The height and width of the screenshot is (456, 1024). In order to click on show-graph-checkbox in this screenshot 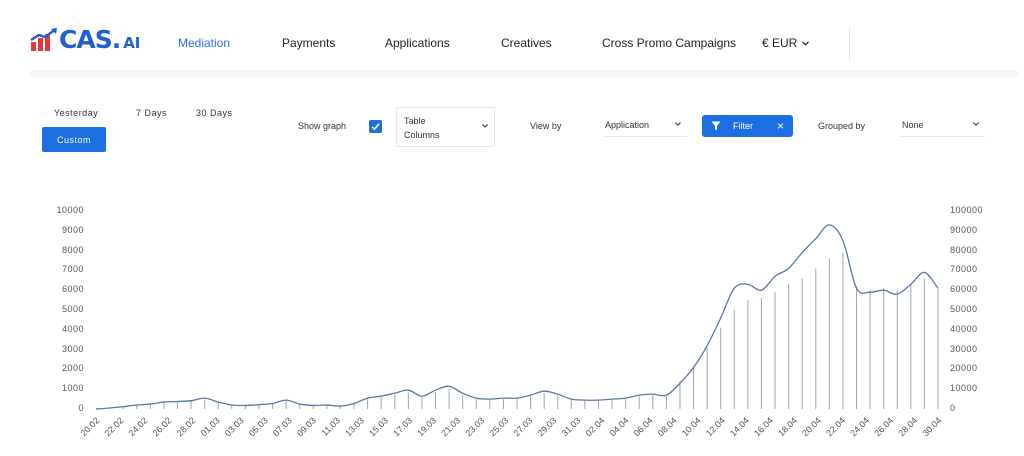, I will do `click(375, 126)`.